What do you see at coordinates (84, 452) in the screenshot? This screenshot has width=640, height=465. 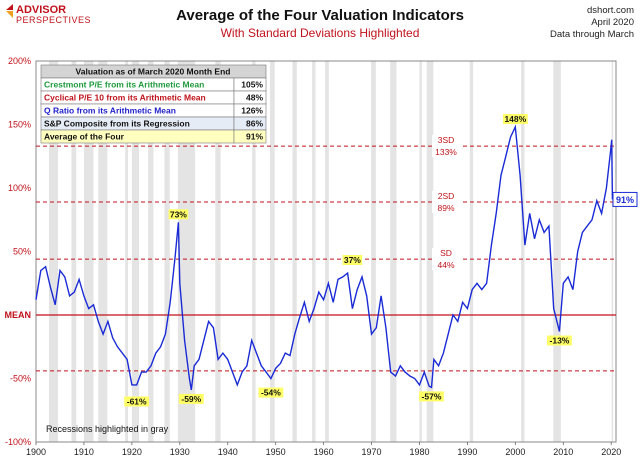 I see `x-tick-label: 1910` at bounding box center [84, 452].